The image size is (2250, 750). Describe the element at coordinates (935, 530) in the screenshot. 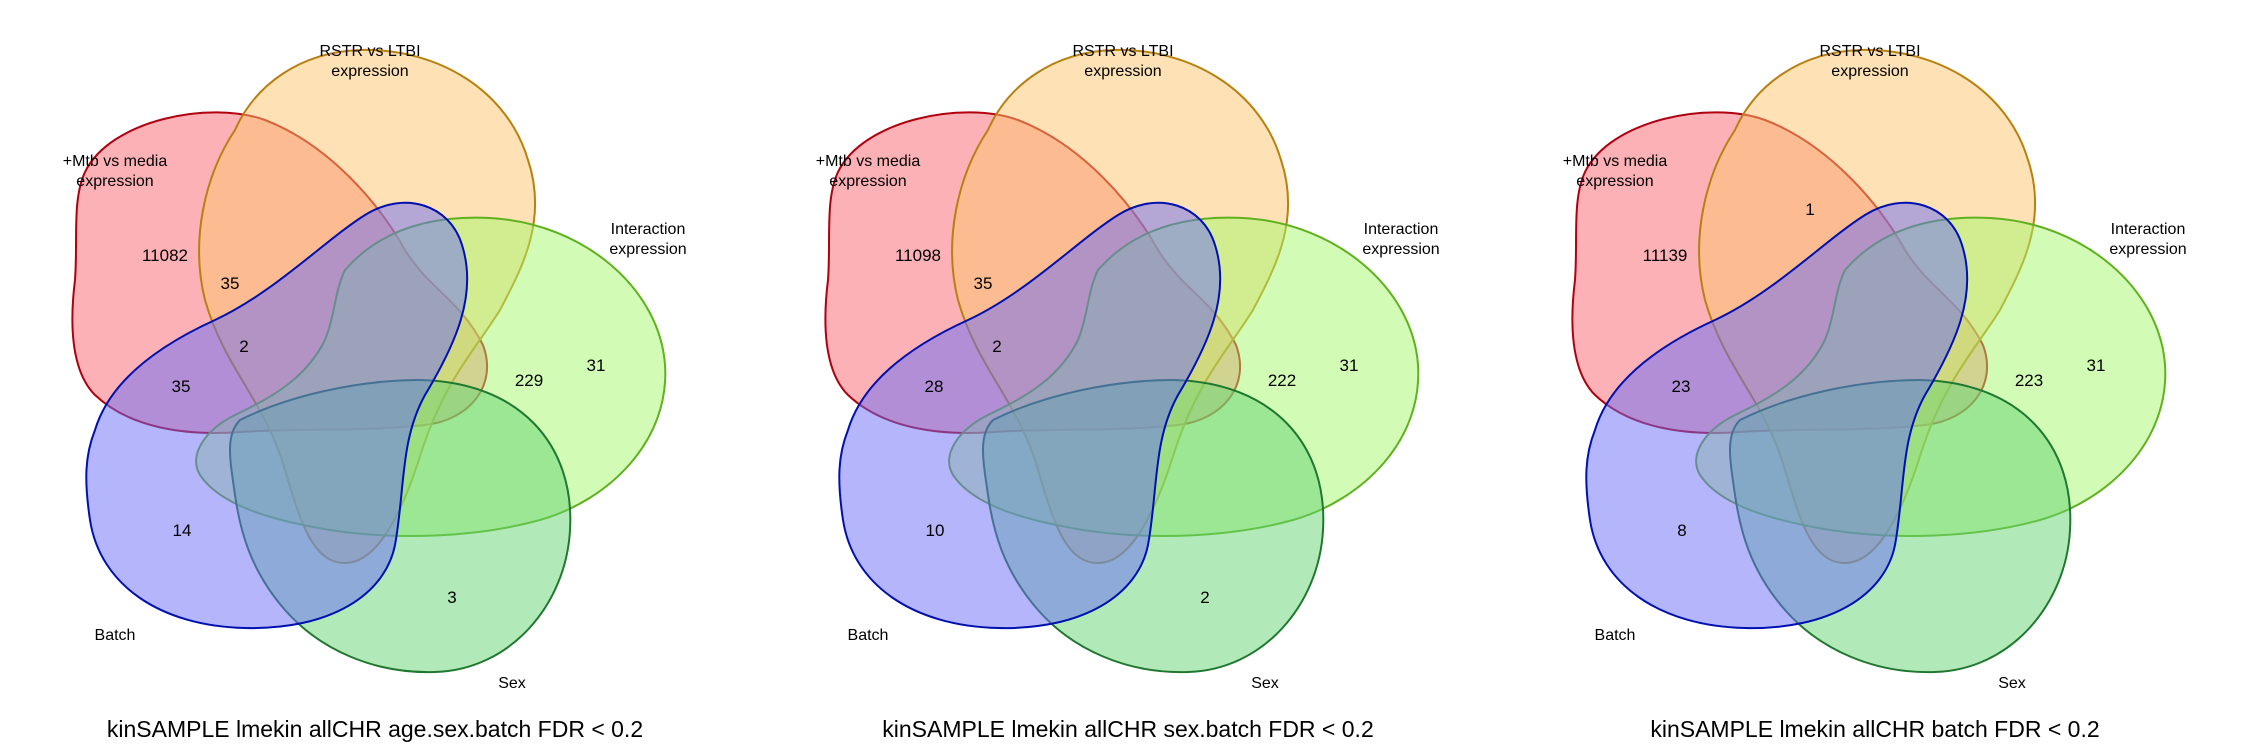

I see `count-batch-only: 10` at that location.